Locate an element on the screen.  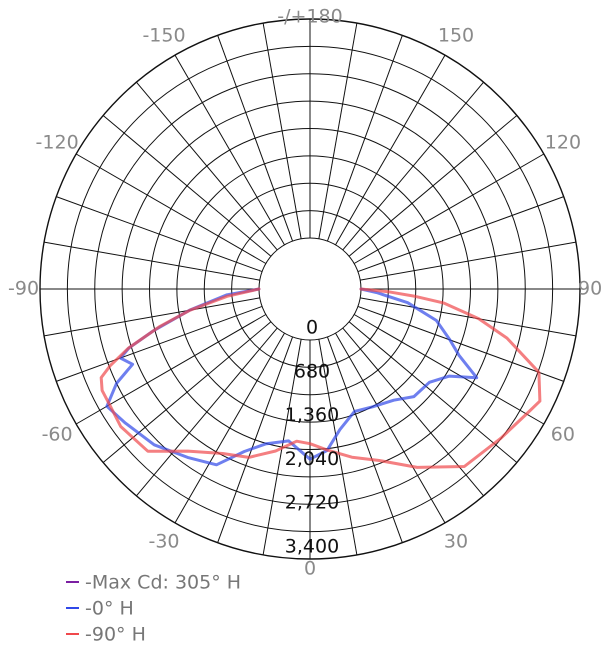
angle-label: 0 is located at coordinates (310, 569).